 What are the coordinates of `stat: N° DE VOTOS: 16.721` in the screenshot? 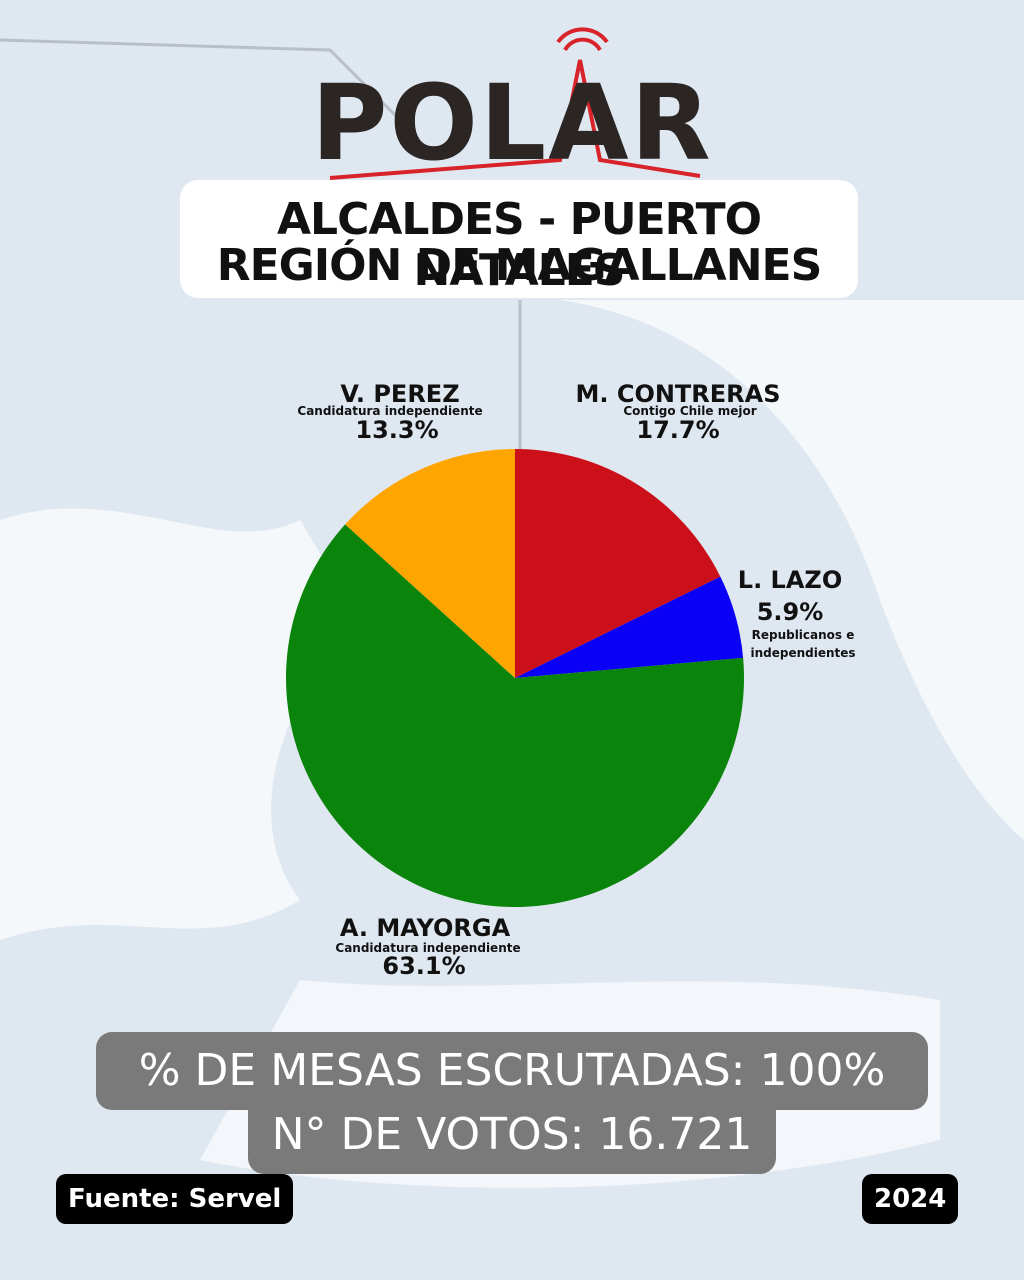 It's located at (512, 1135).